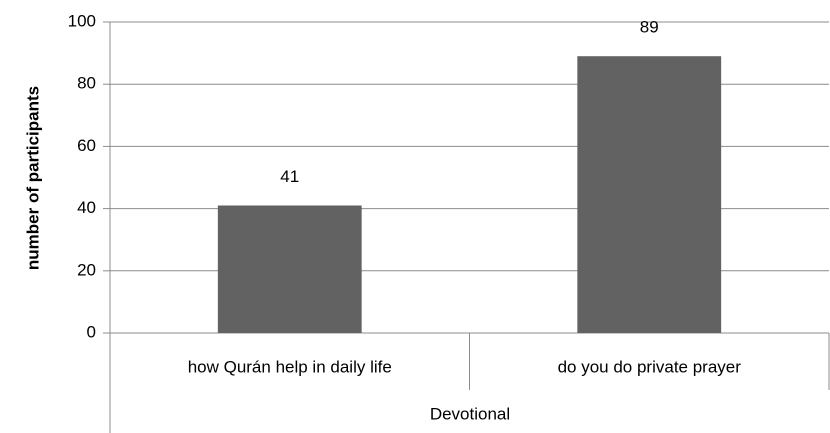  Describe the element at coordinates (86, 83) in the screenshot. I see `y-tick-label: 80` at that location.